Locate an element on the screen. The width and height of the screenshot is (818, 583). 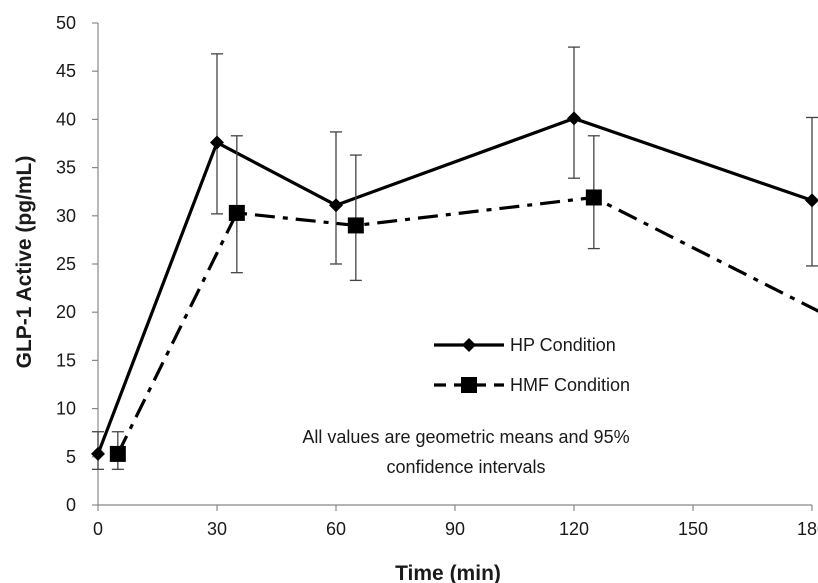
x-tick-label: 150 is located at coordinates (693, 529).